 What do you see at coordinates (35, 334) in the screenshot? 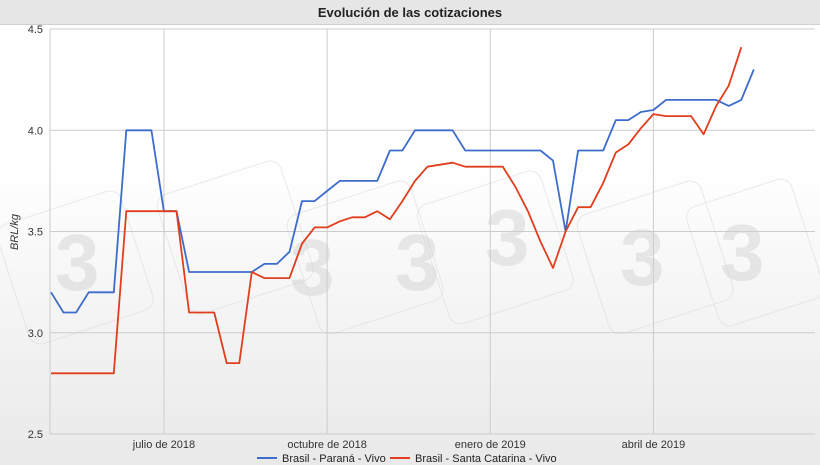
I see `y-tick-label: 3.0` at bounding box center [35, 334].